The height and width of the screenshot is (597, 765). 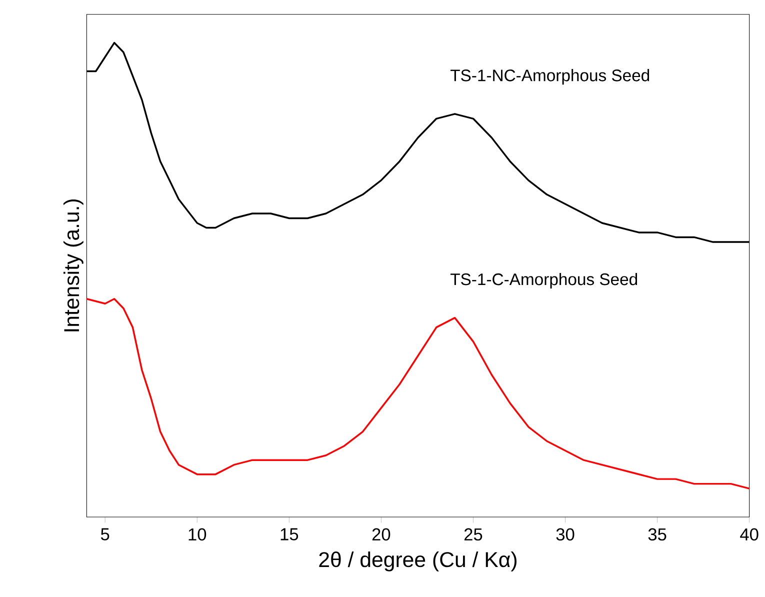 I want to click on x-tick-label: 10, so click(x=197, y=534).